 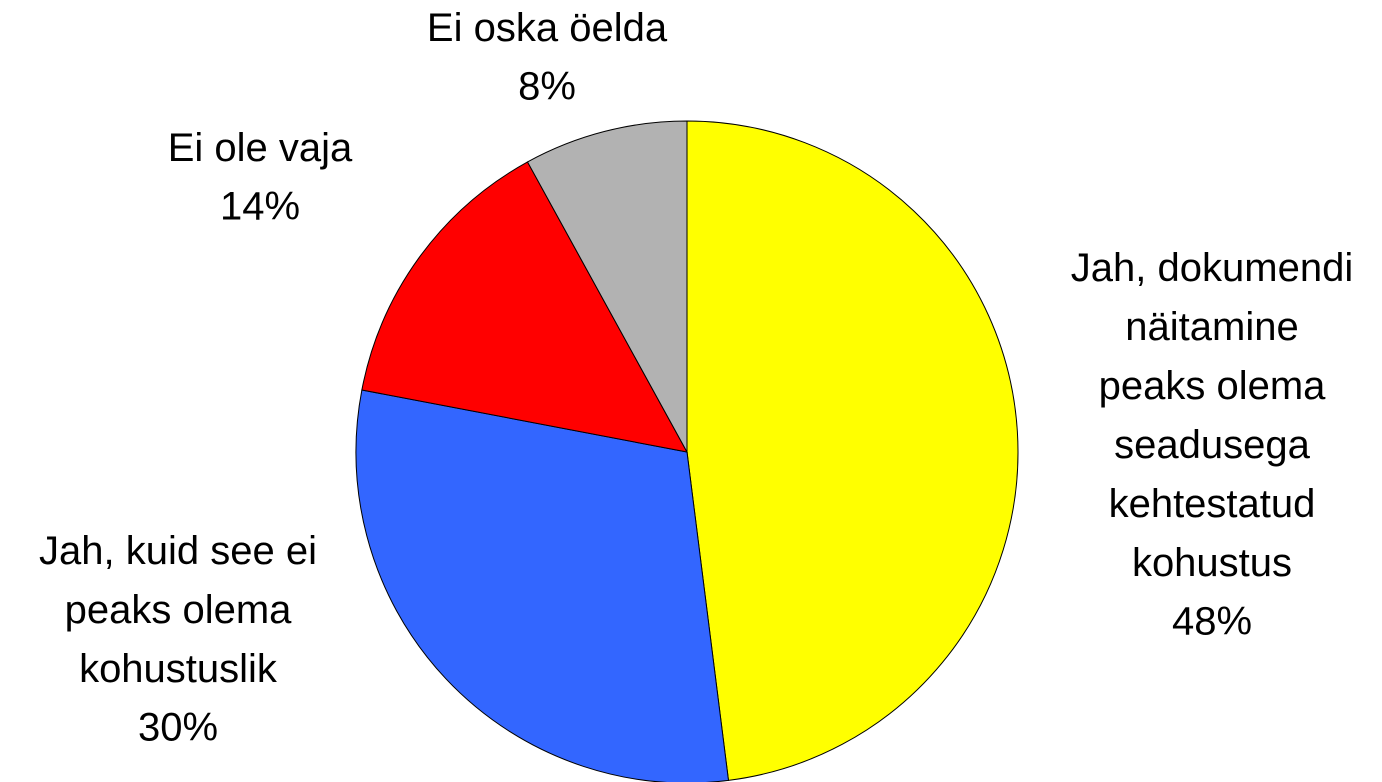 I want to click on slice-label: Jah, kuid see ei peaks olema kohustuslik, so click(x=178, y=610).